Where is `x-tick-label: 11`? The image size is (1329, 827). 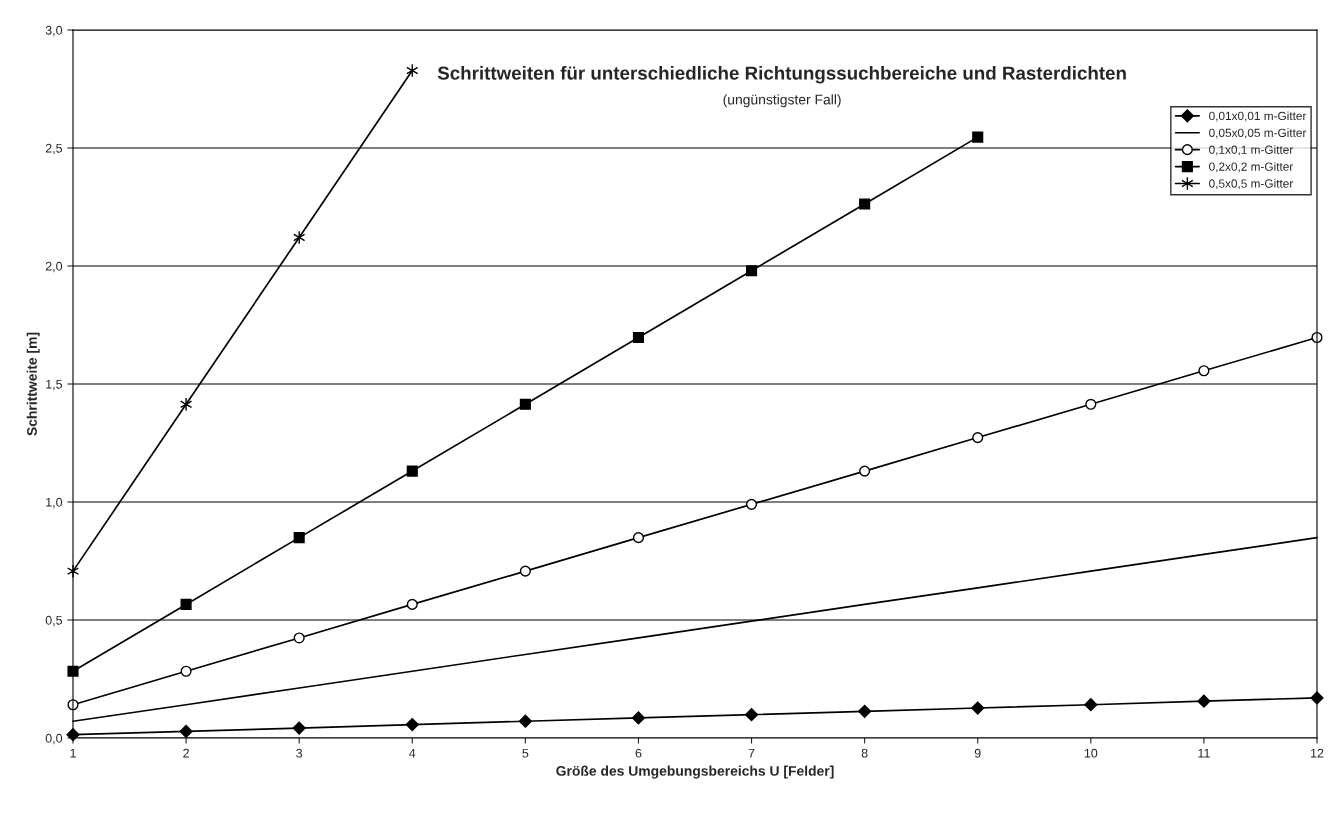
x-tick-label: 11 is located at coordinates (1204, 753).